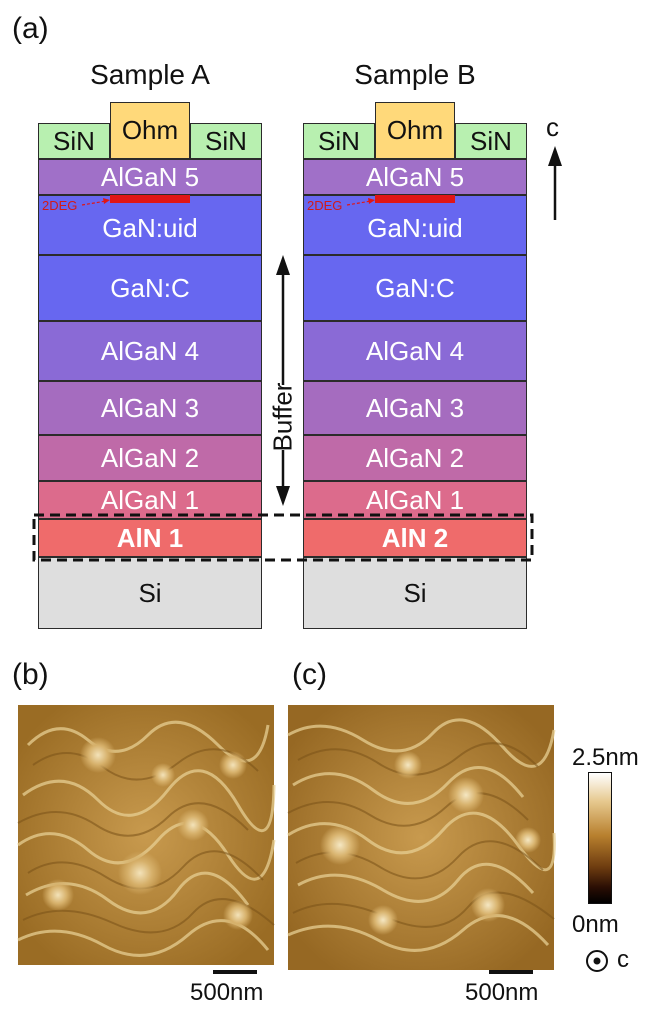  What do you see at coordinates (511, 972) in the screenshot?
I see `scale-bar-c-line` at bounding box center [511, 972].